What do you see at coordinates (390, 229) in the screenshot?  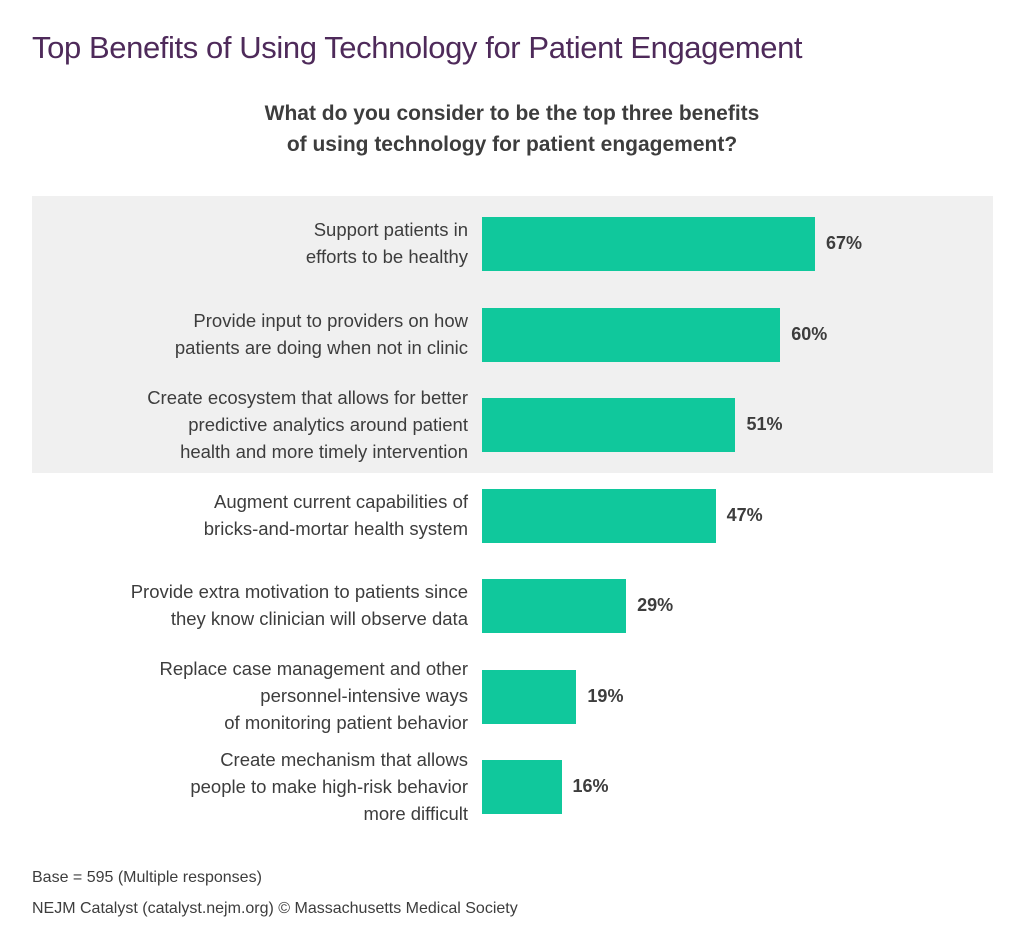 I see `category-label-line: Support patients in` at bounding box center [390, 229].